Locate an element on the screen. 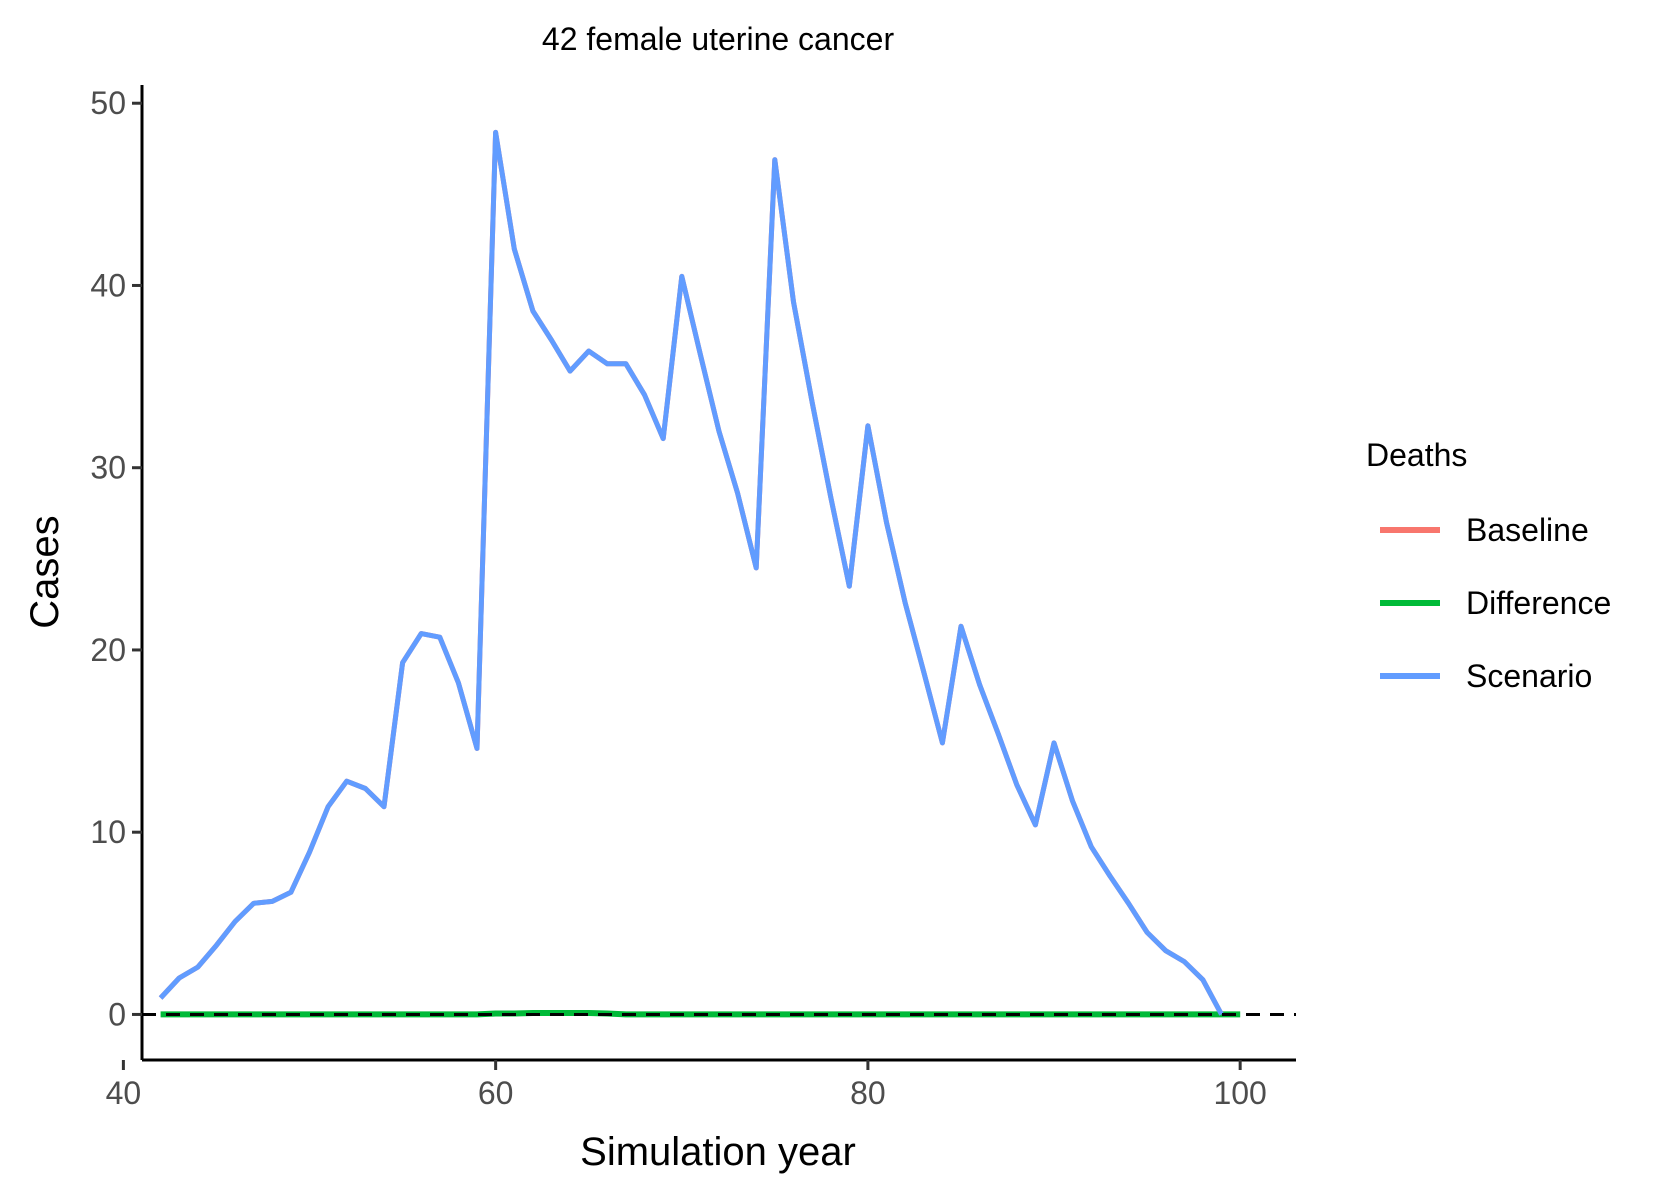  legend-label-baseline: Baseline is located at coordinates (1527, 530).